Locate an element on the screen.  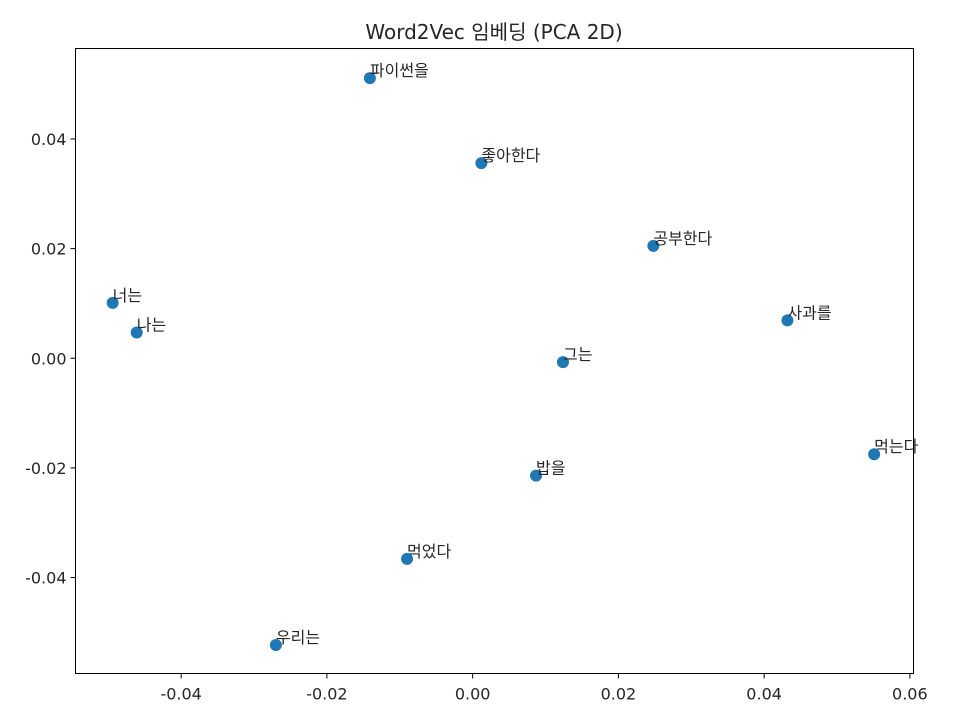
point-label: 먹었다 is located at coordinates (429, 551).